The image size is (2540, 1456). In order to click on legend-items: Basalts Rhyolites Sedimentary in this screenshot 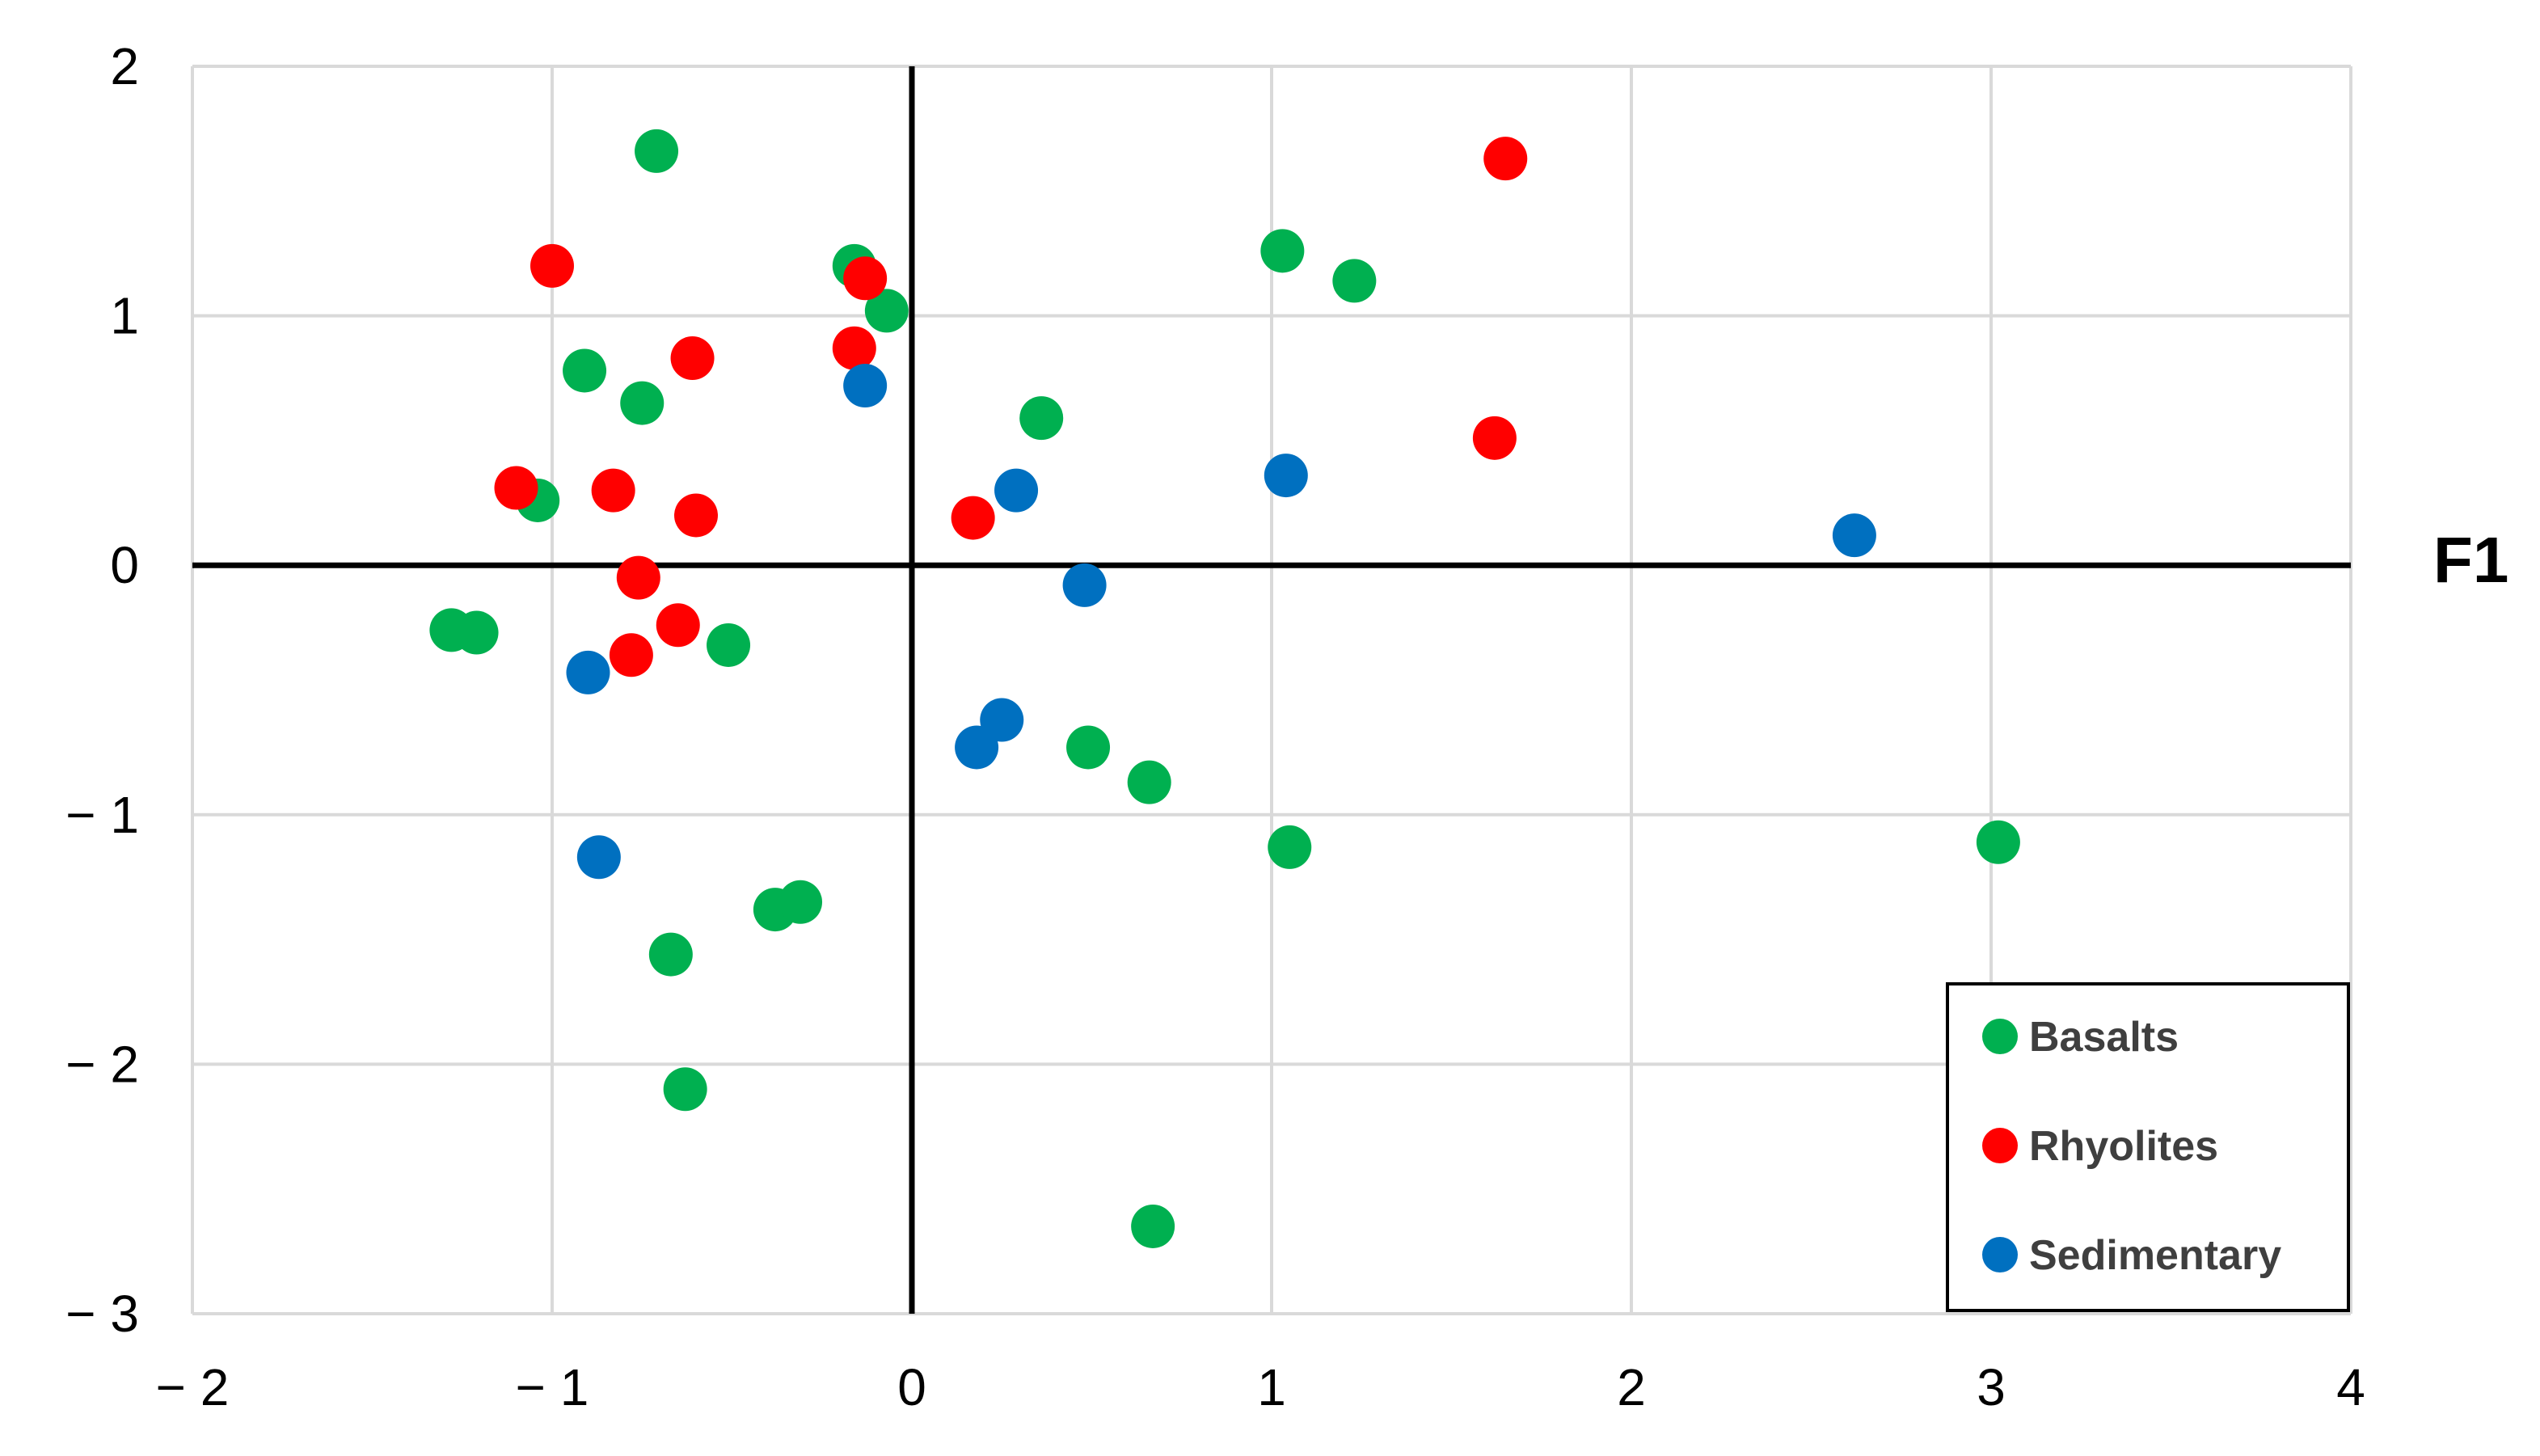, I will do `click(2131, 1146)`.